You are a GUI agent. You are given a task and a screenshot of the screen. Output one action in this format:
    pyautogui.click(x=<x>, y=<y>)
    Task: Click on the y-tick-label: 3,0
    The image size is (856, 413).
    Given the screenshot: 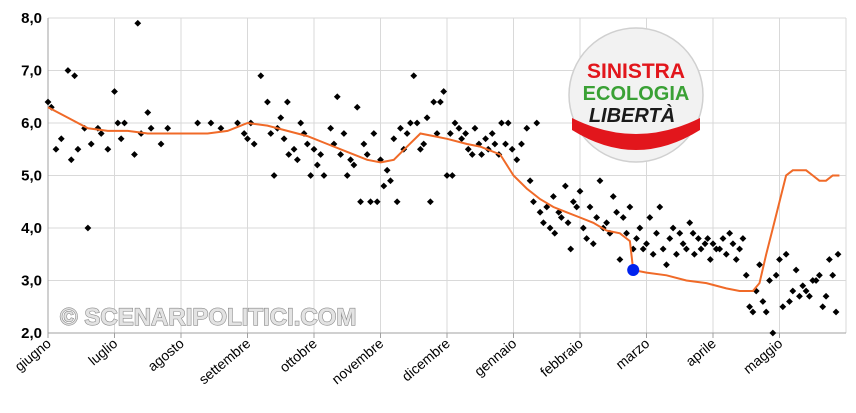 What is the action you would take?
    pyautogui.click(x=31, y=281)
    